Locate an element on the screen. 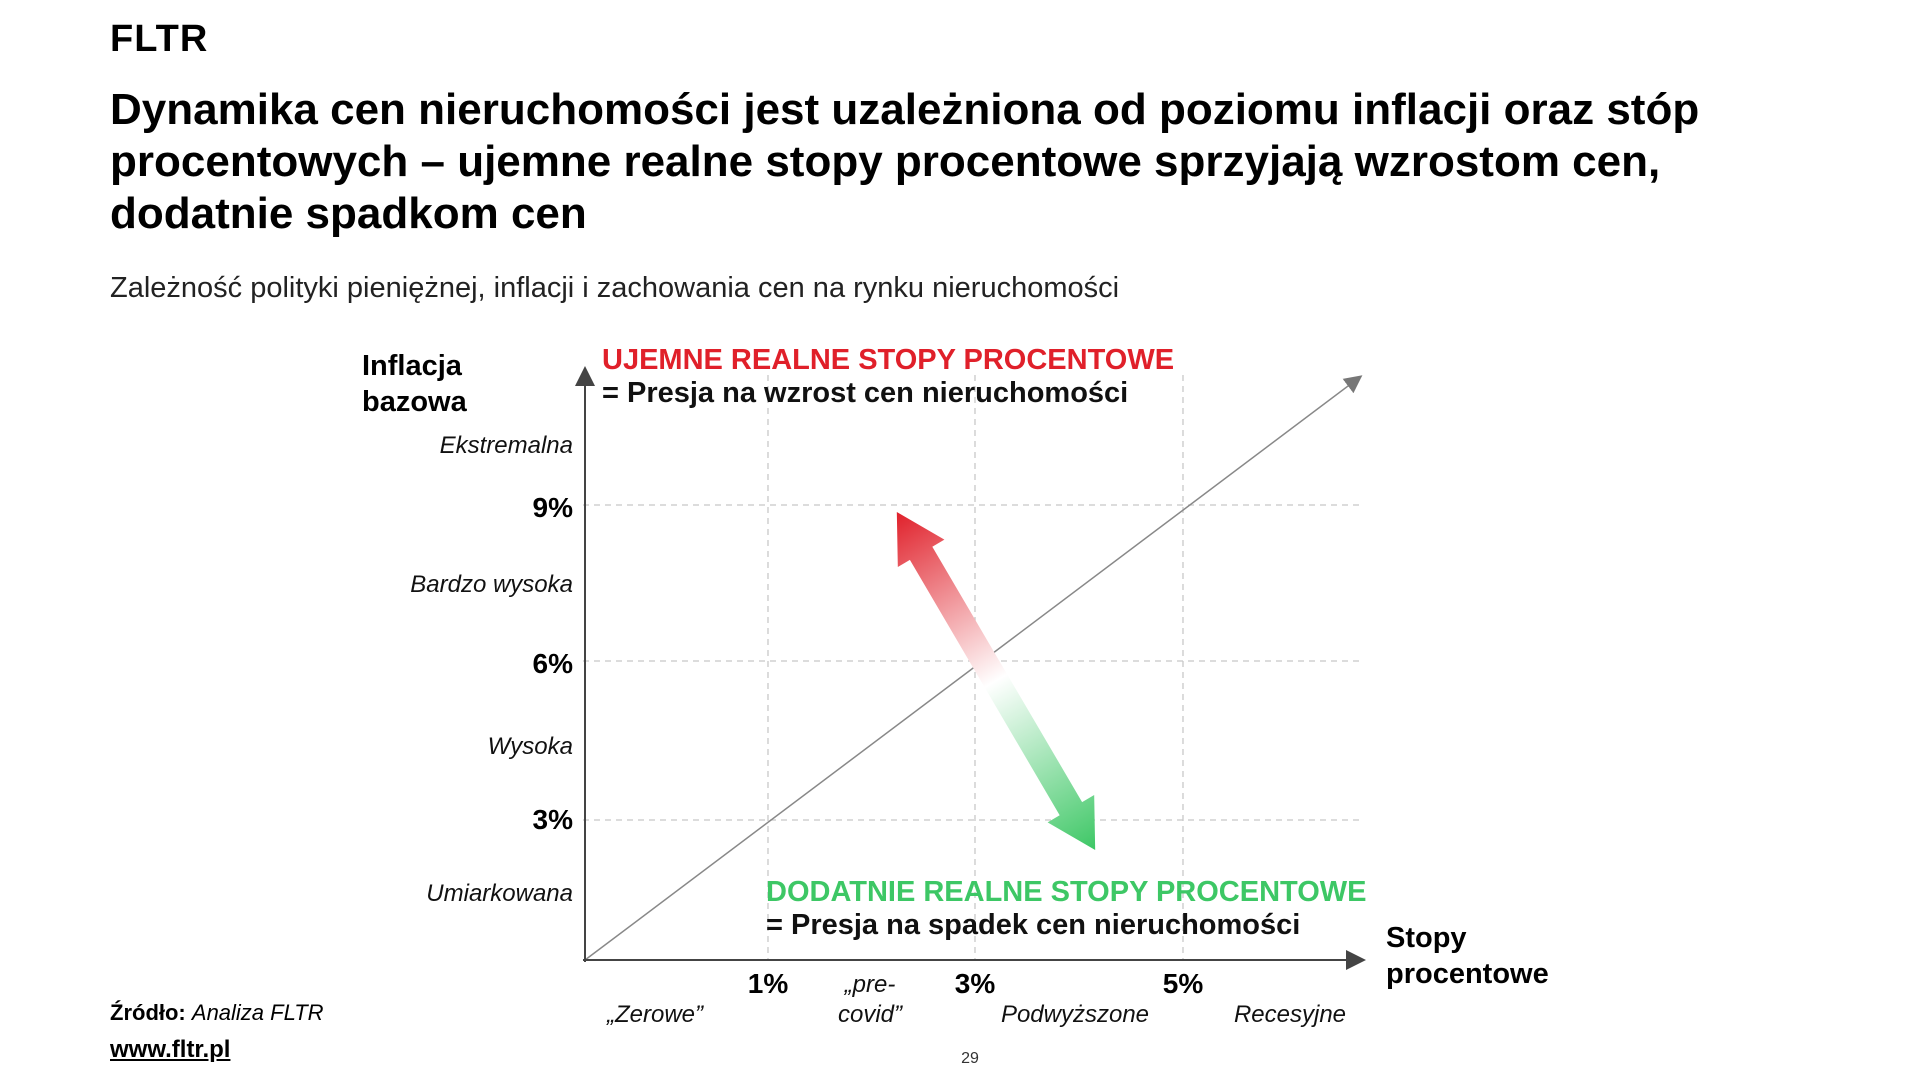  x-axis-title: Stopy procentowe is located at coordinates (1467, 956).